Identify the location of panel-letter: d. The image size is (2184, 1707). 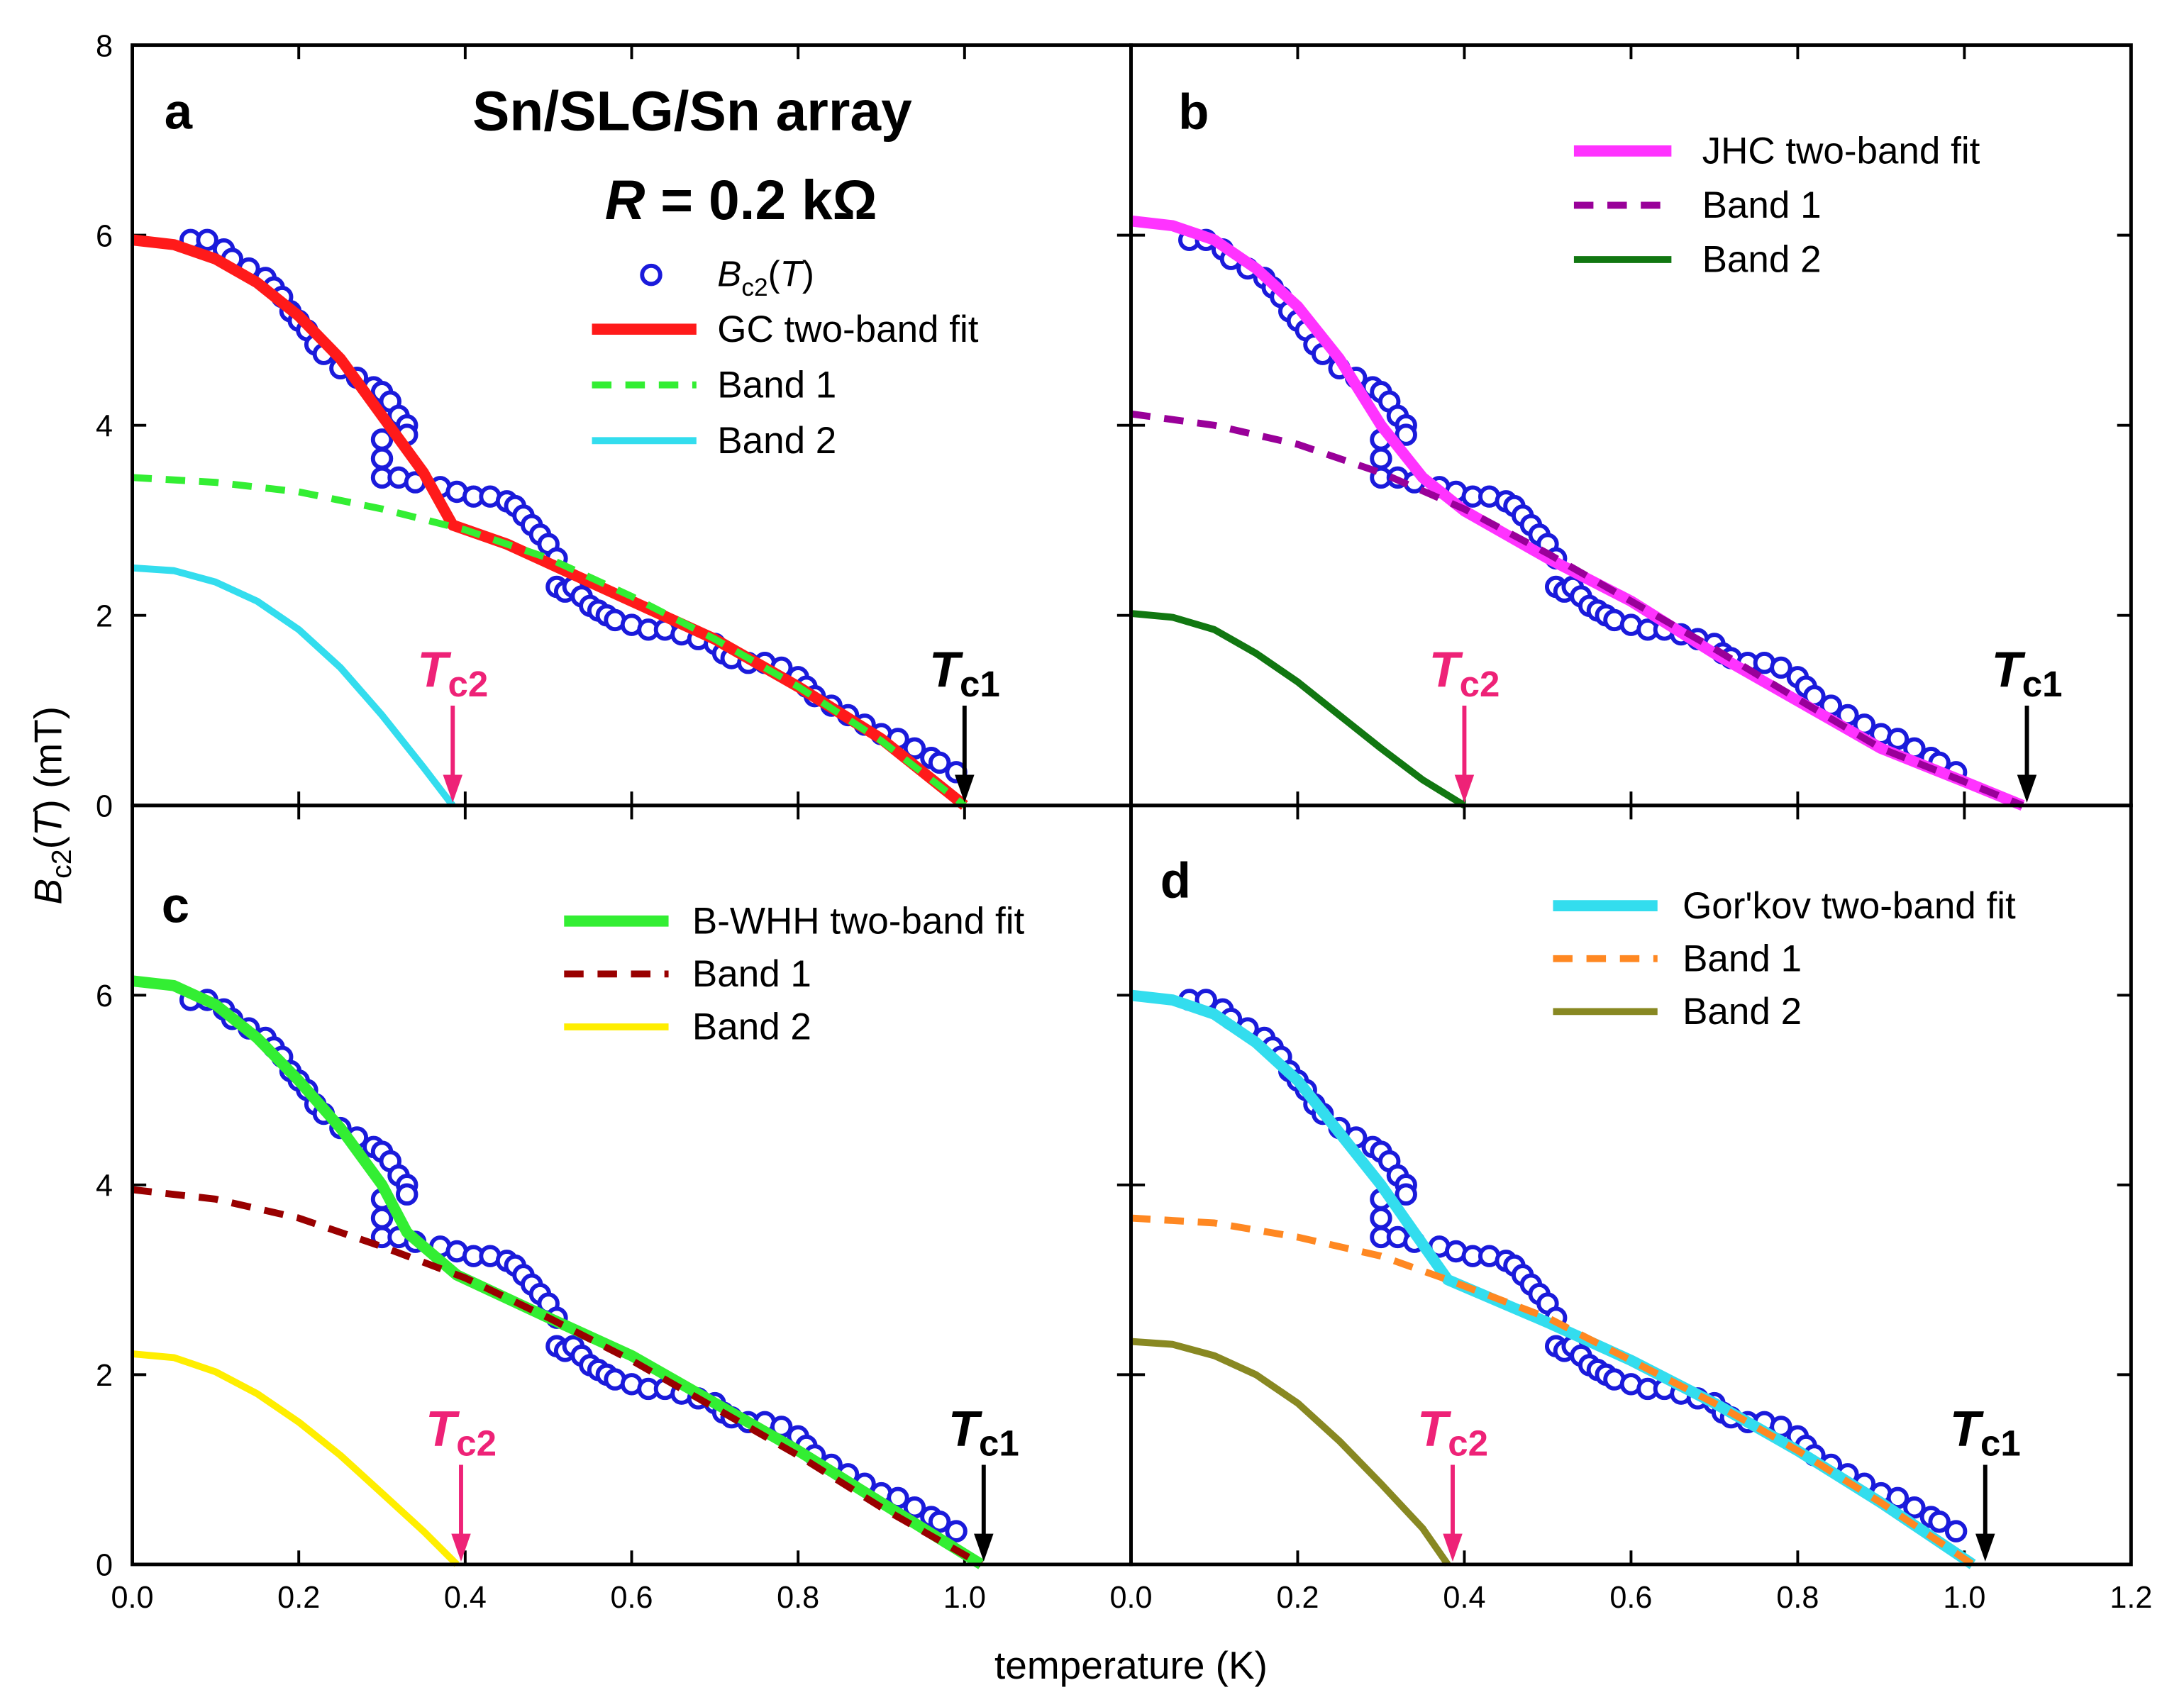
(1175, 880).